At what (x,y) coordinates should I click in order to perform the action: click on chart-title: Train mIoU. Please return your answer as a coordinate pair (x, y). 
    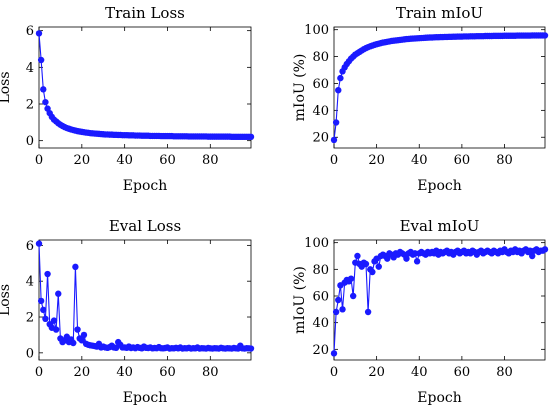
    Looking at the image, I should click on (439, 13).